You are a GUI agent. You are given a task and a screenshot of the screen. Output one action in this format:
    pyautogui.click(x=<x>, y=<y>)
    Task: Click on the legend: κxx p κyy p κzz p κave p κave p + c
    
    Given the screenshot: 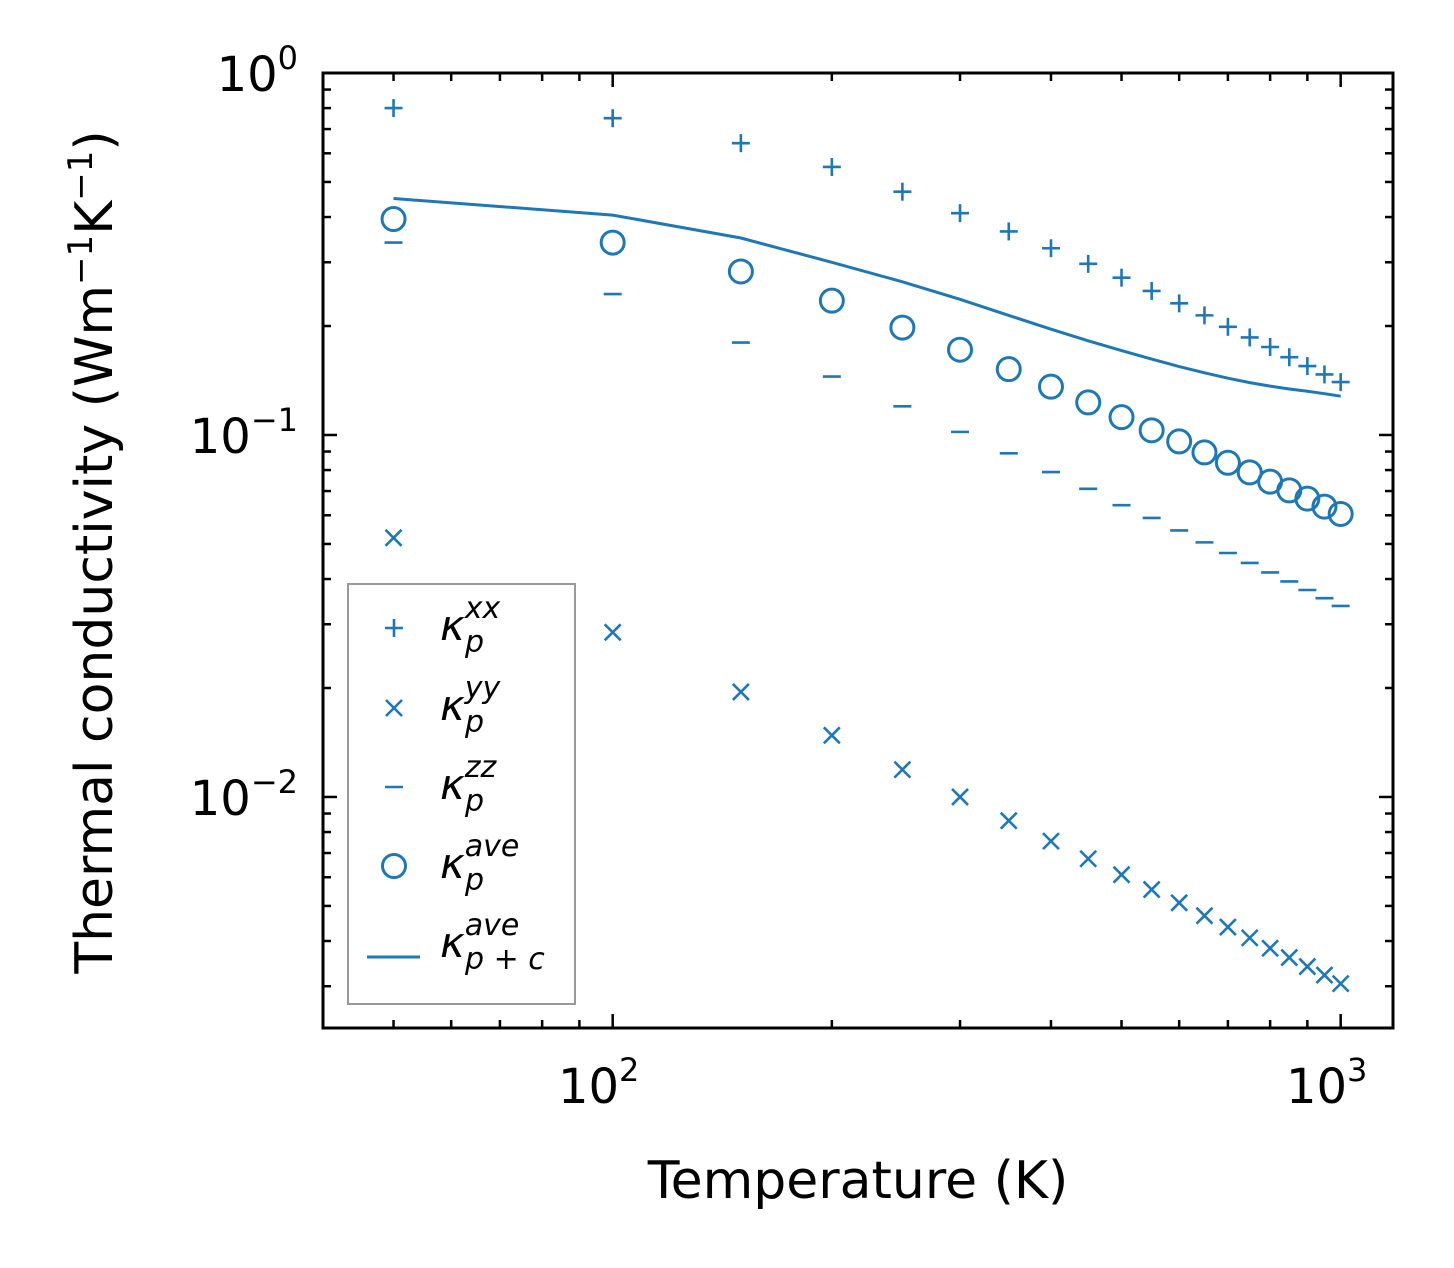 What is the action you would take?
    pyautogui.click(x=461, y=794)
    